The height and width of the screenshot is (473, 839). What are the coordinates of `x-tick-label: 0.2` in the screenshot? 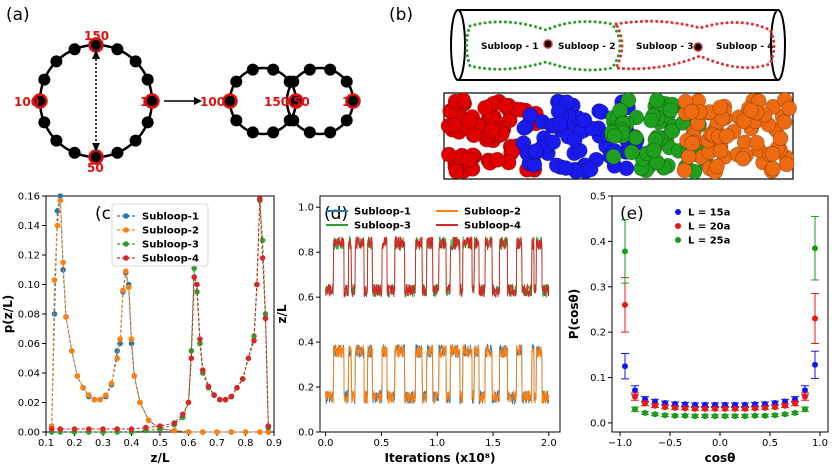 It's located at (75, 443).